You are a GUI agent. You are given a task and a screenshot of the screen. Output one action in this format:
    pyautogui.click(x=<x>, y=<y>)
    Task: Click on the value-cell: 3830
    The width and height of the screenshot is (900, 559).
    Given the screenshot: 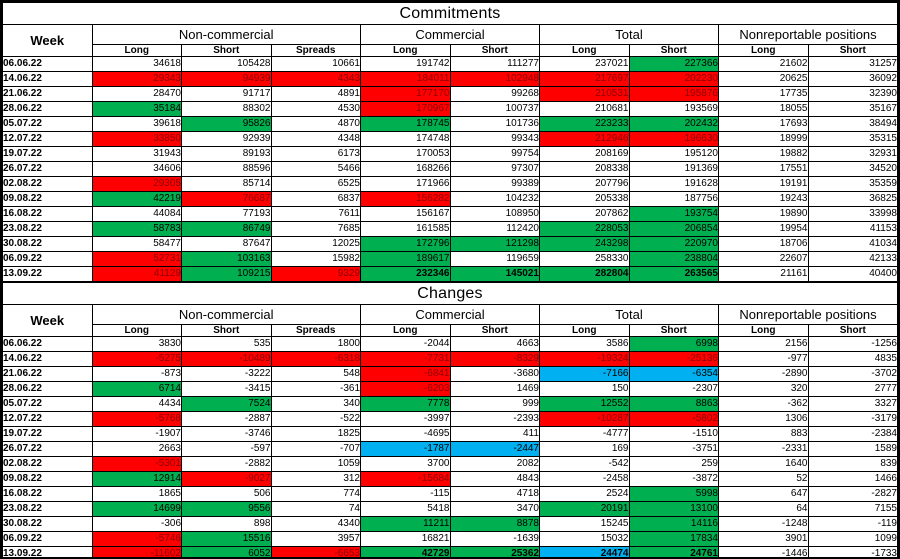 What is the action you would take?
    pyautogui.click(x=136, y=344)
    